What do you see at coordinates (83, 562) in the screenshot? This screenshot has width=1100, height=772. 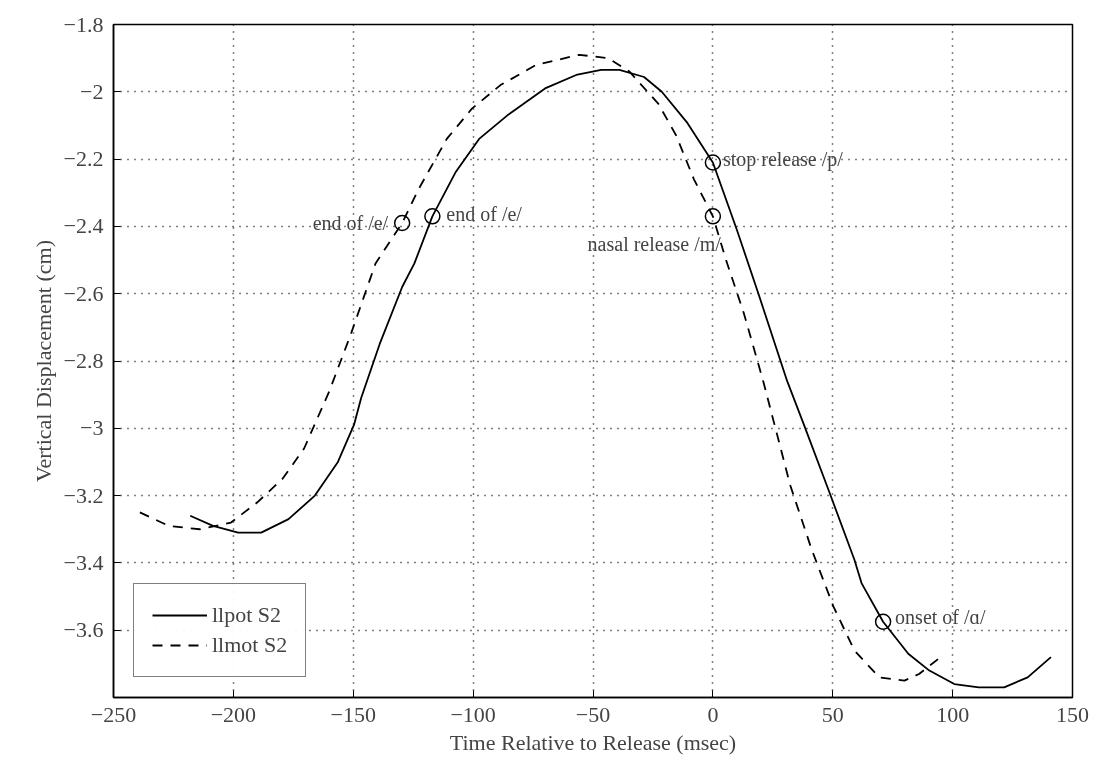 I see `y-tick-label: −3.4` at bounding box center [83, 562].